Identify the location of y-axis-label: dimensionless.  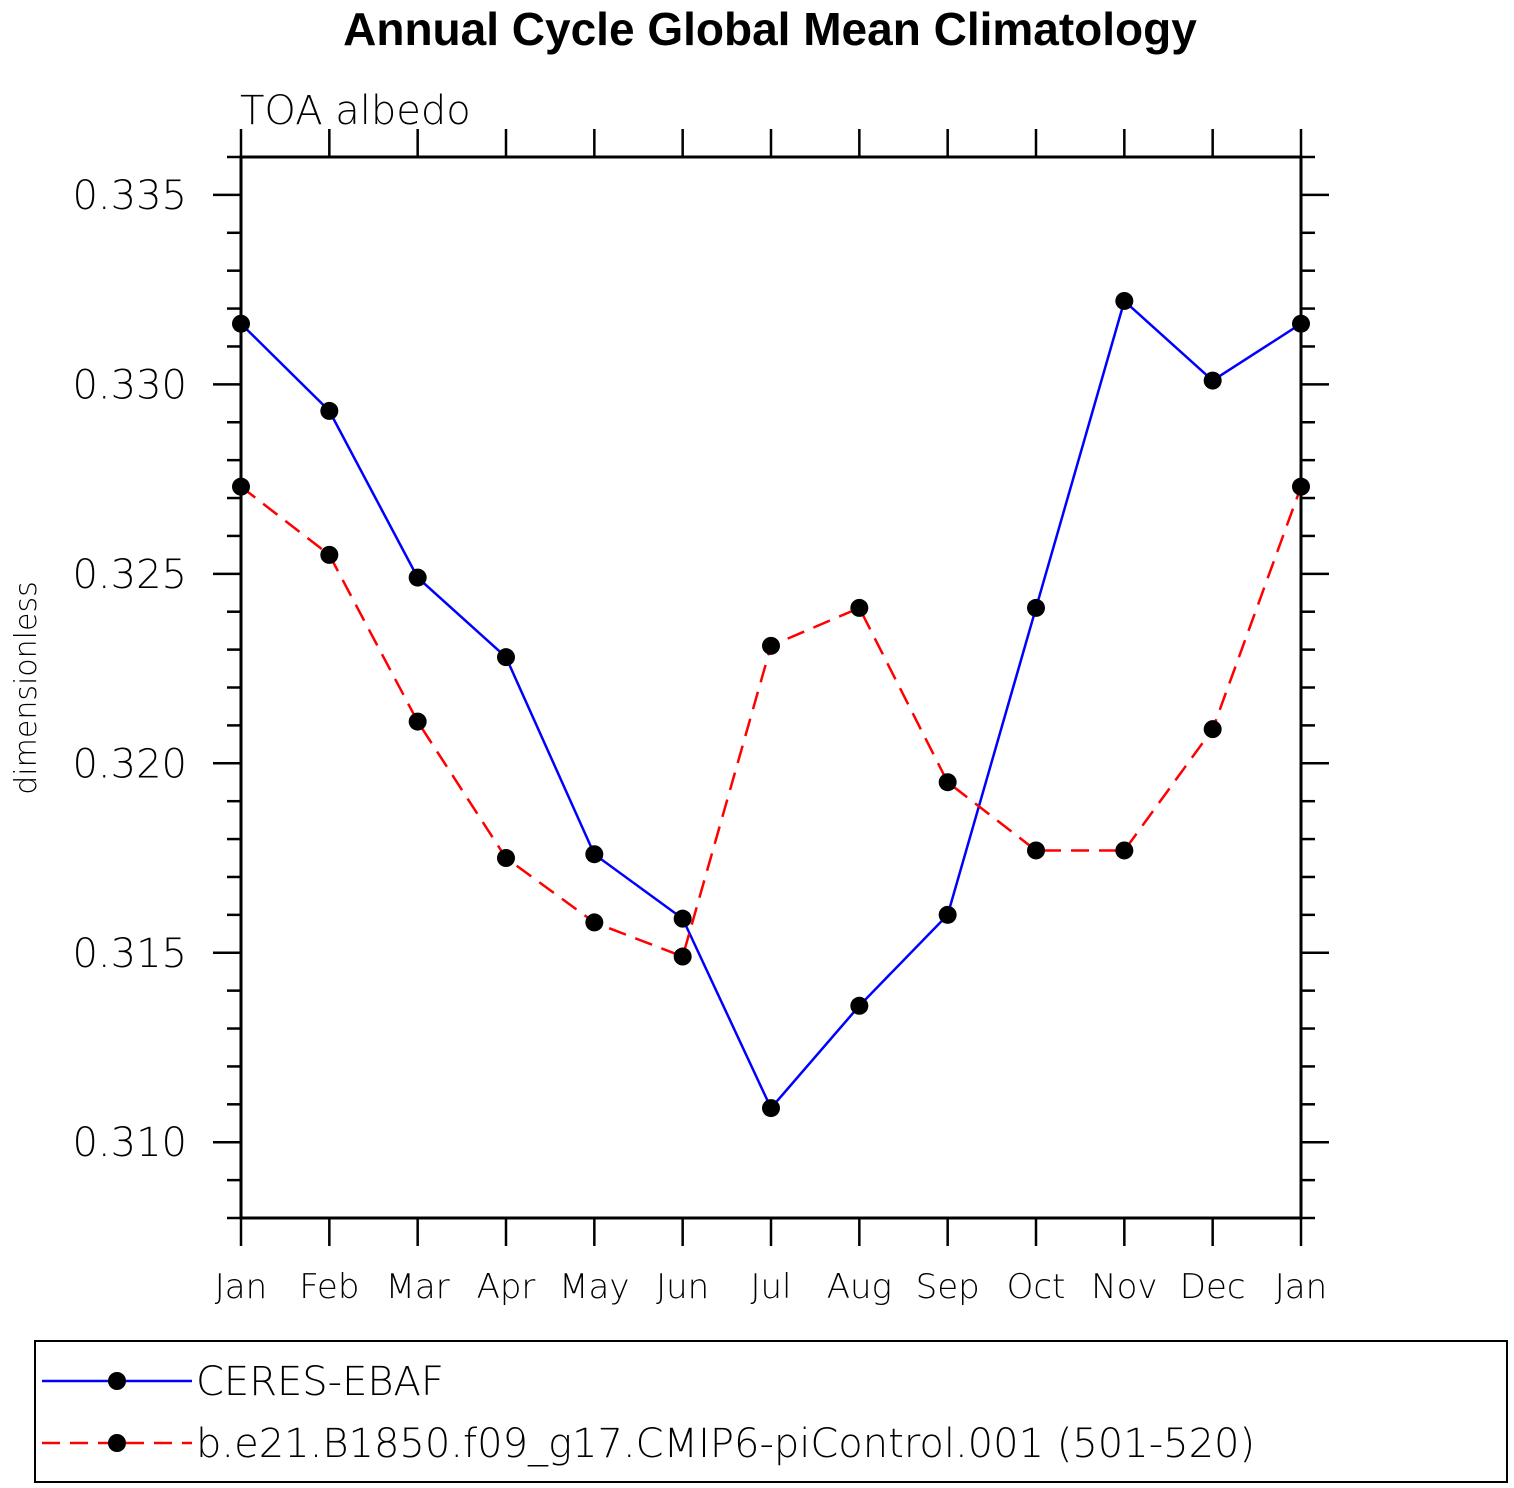
(26, 687).